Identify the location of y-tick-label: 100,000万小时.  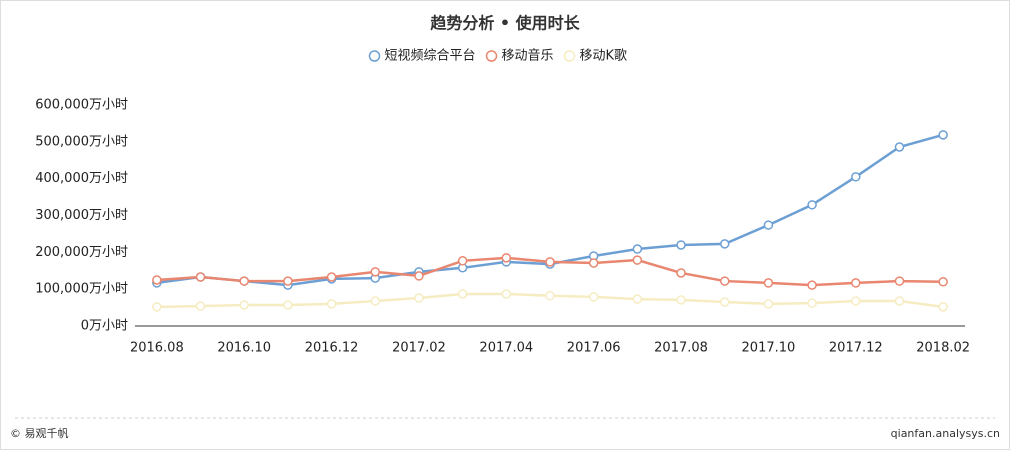
(81, 289).